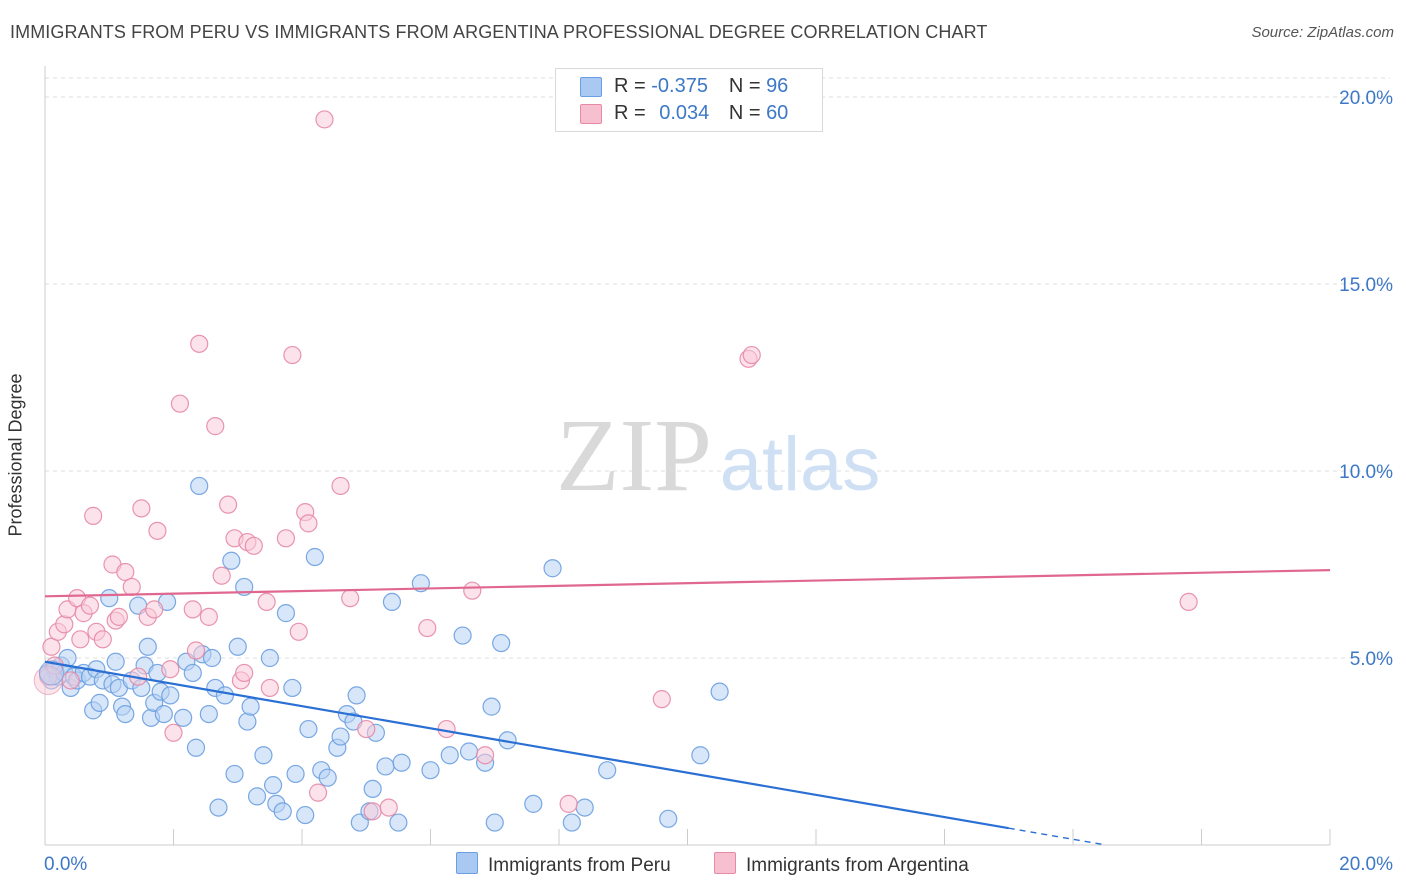 The width and height of the screenshot is (1406, 892). Describe the element at coordinates (1371, 659) in the screenshot. I see `y-tick-label: 5.0%` at that location.